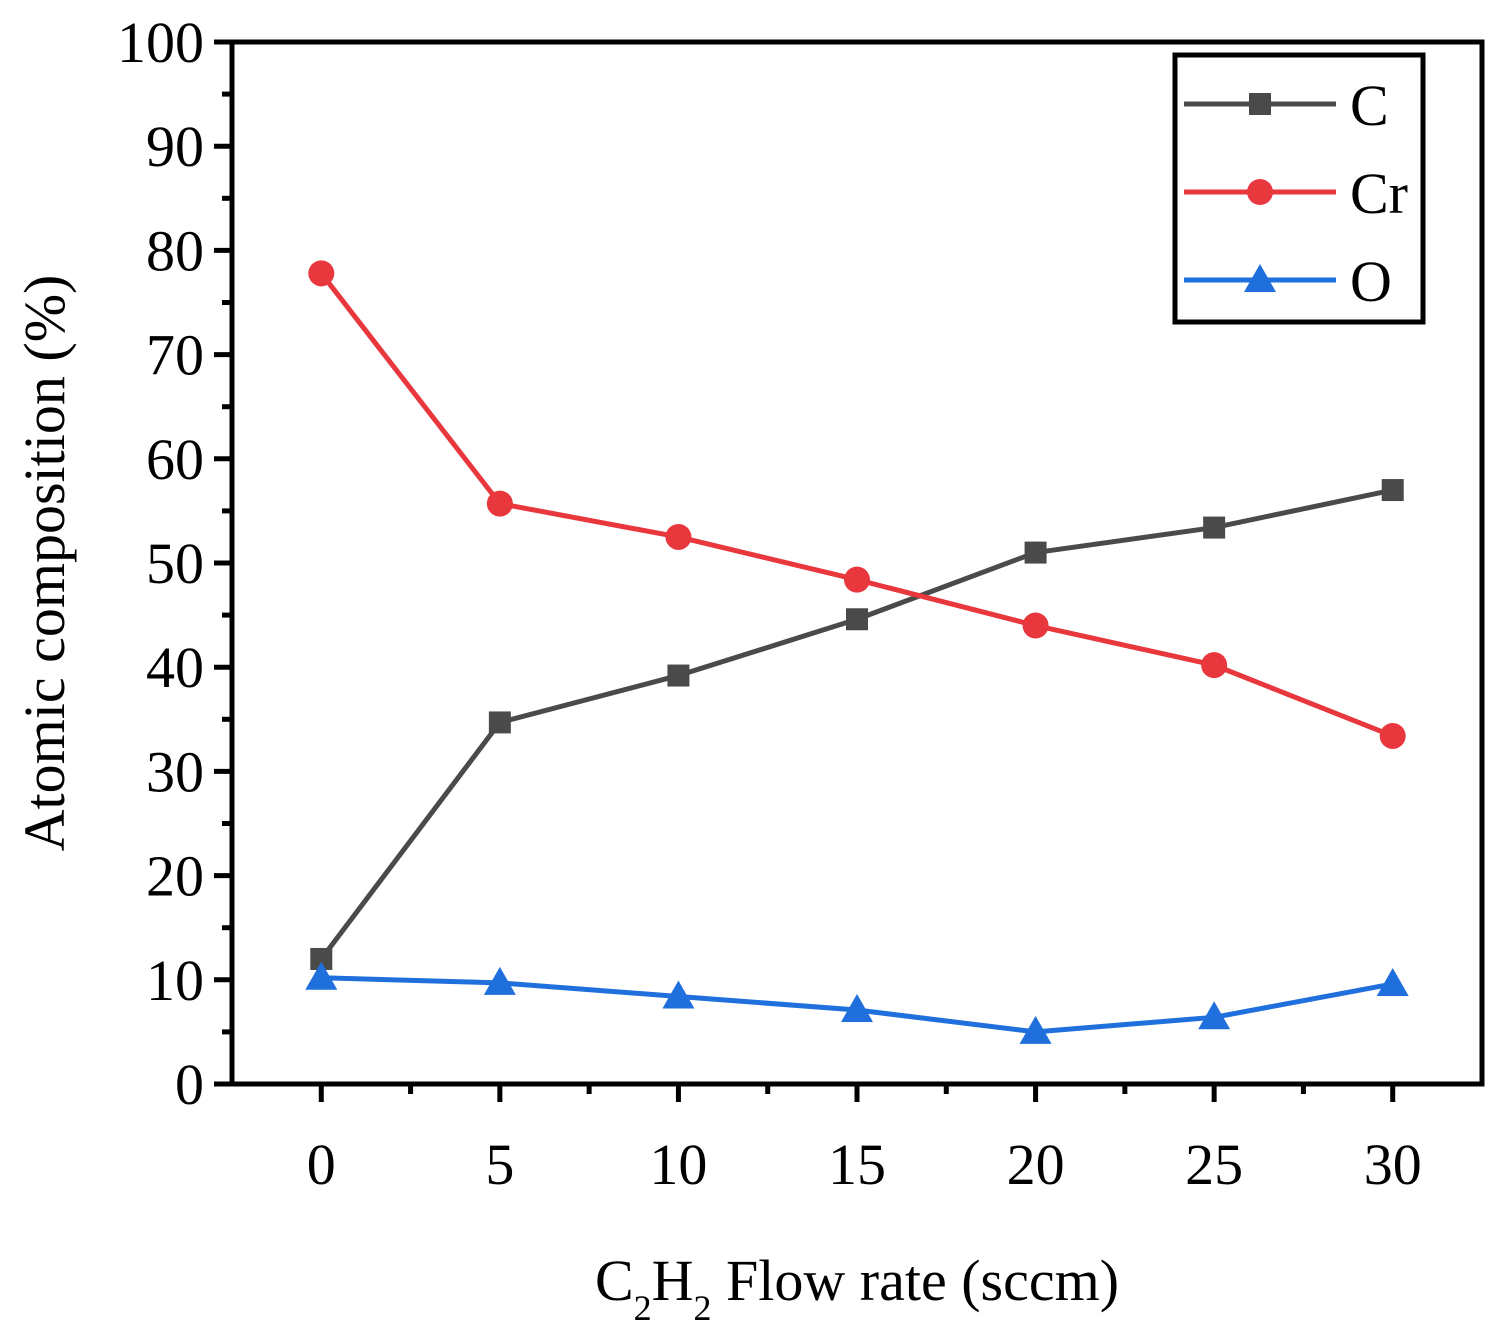 This screenshot has width=1504, height=1330. What do you see at coordinates (175, 980) in the screenshot?
I see `y-tick-label: 10` at bounding box center [175, 980].